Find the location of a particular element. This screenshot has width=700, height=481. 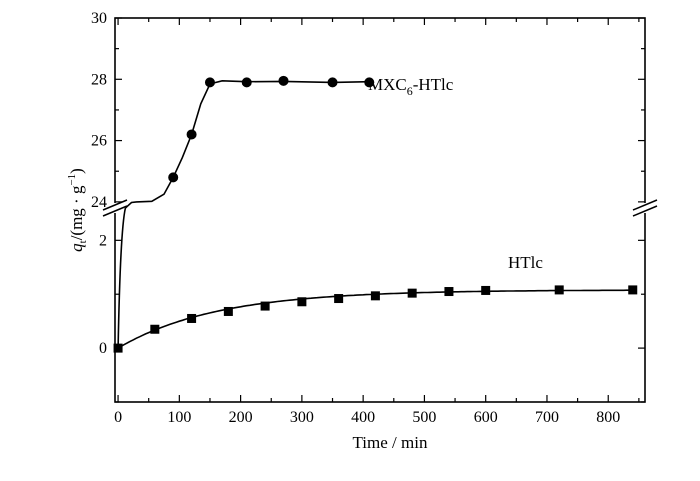

mxc6-htlc-fit-line-upper is located at coordinates (247, 144).